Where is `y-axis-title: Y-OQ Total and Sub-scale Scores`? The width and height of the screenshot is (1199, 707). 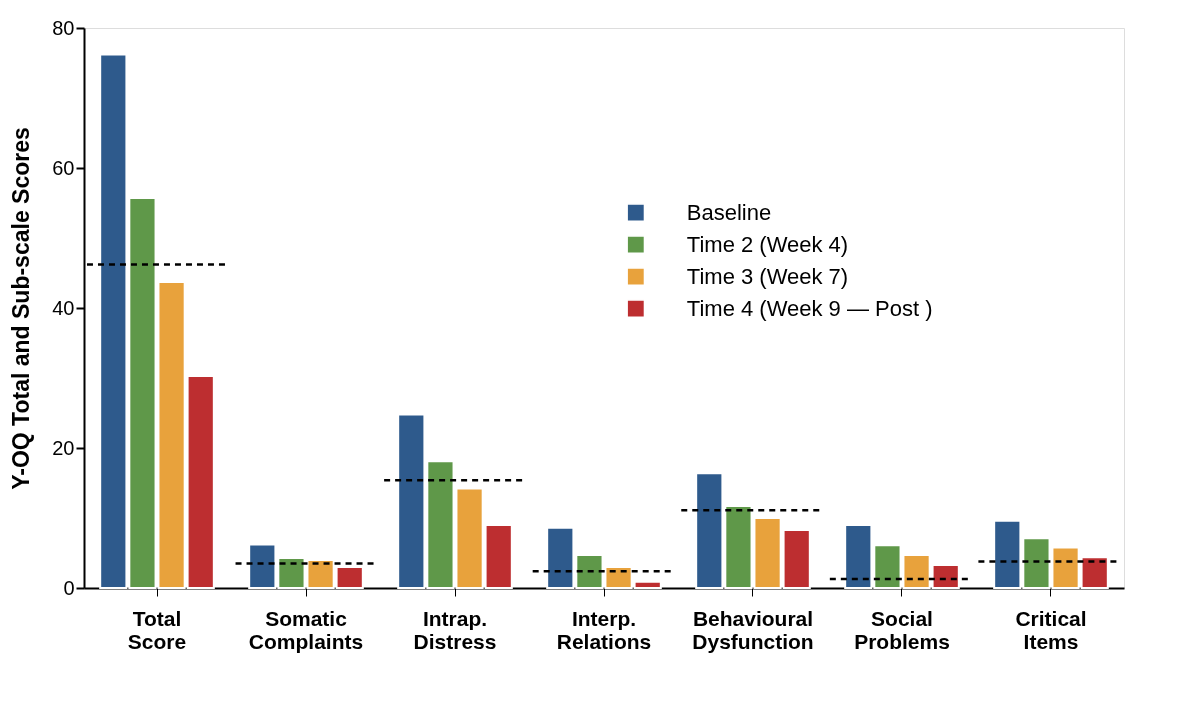 y-axis-title: Y-OQ Total and Sub-scale Scores is located at coordinates (21, 308).